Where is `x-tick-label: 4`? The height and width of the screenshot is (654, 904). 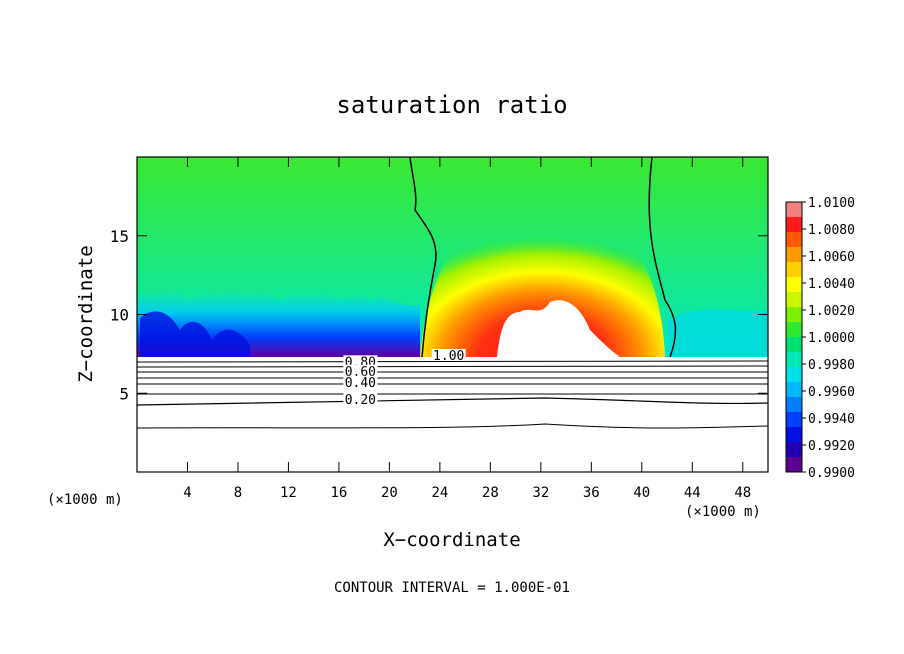
x-tick-label: 4 is located at coordinates (187, 493).